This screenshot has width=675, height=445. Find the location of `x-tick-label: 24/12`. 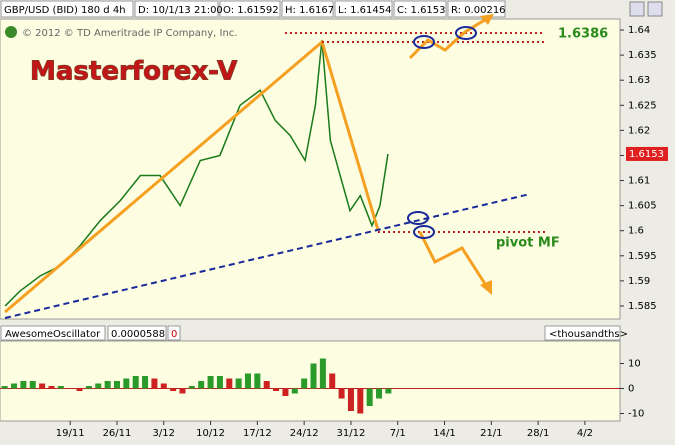

x-tick-label: 24/12 is located at coordinates (304, 433).